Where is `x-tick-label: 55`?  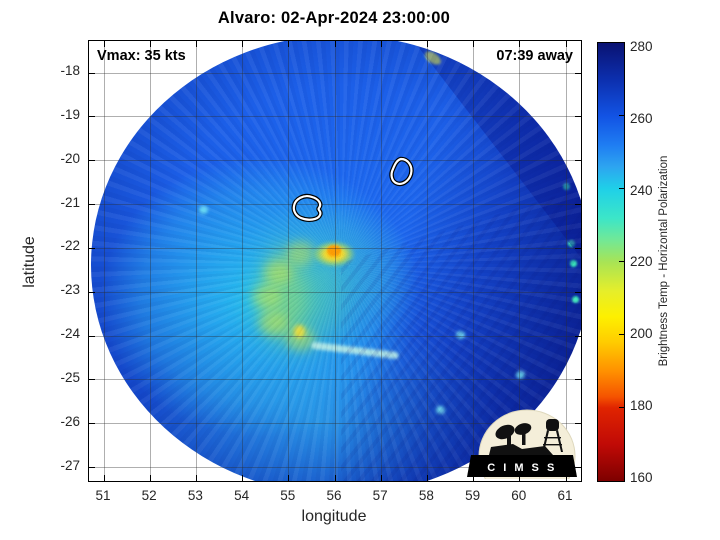 x-tick-label: 55 is located at coordinates (288, 495).